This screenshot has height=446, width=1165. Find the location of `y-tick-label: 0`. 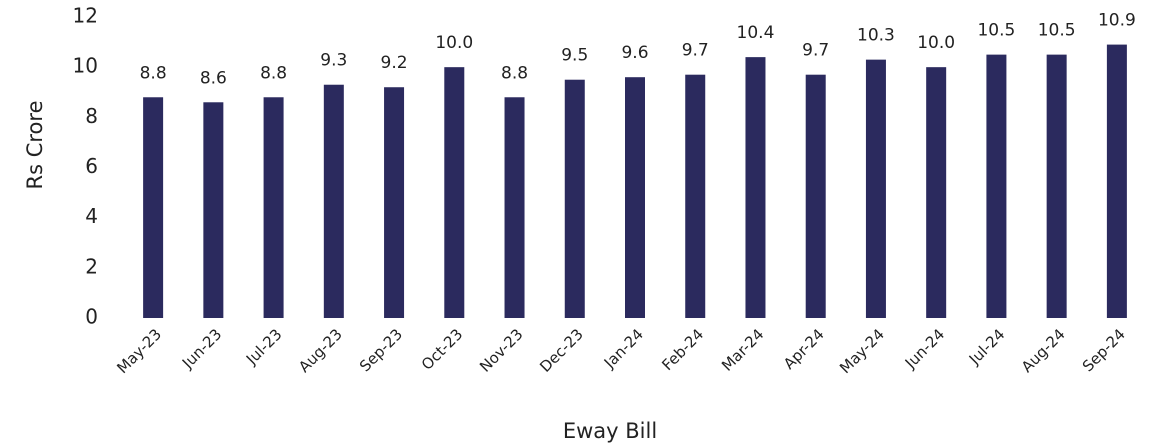

y-tick-label: 0 is located at coordinates (91, 317).